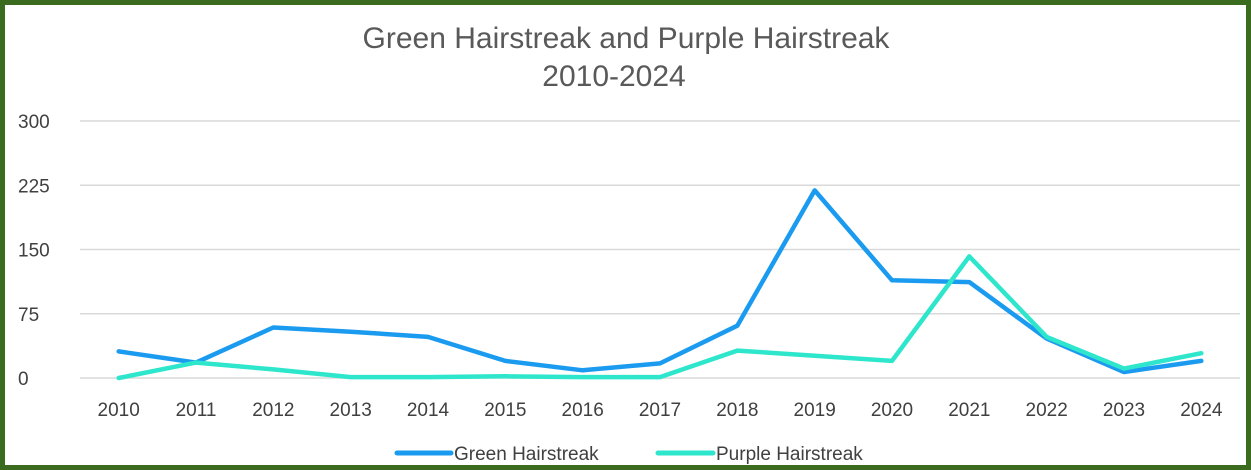  Describe the element at coordinates (351, 410) in the screenshot. I see `x-tick-label: 2013` at that location.